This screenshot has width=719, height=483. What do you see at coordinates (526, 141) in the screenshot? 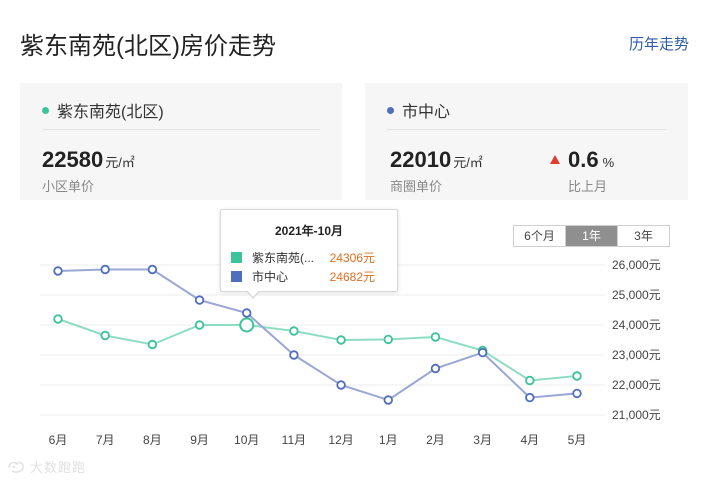
I see `city-price-card: 市中心 22010 元/㎡ 商圈单价 0.6% 比上月` at bounding box center [526, 141].